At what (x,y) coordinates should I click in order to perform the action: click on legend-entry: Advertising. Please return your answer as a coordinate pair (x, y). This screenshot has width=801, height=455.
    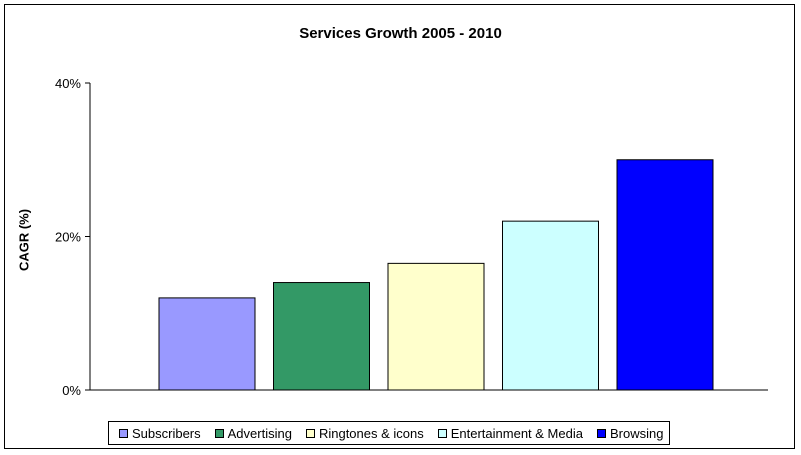
    Looking at the image, I should click on (253, 433).